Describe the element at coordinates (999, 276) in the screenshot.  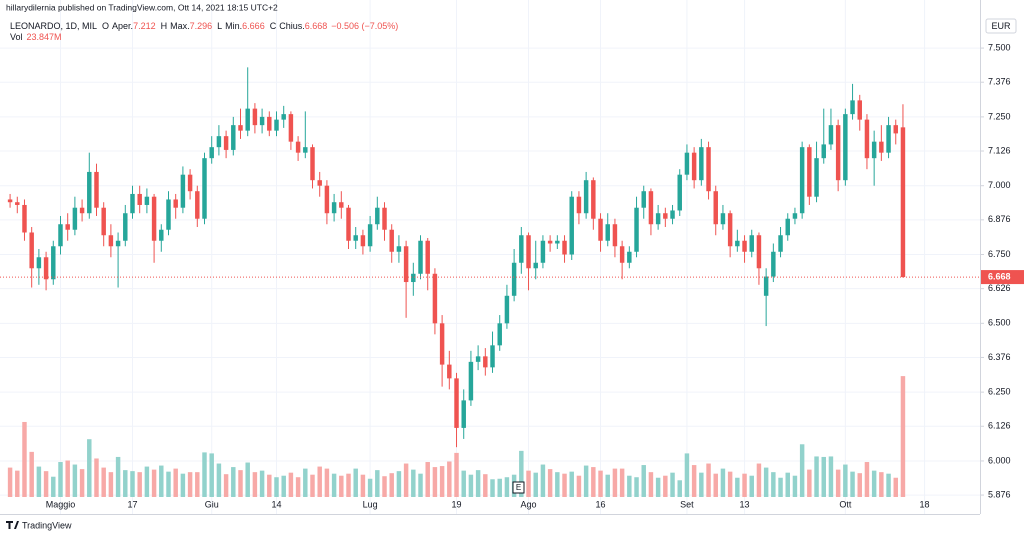
I see `last-price-label: 6.668` at that location.